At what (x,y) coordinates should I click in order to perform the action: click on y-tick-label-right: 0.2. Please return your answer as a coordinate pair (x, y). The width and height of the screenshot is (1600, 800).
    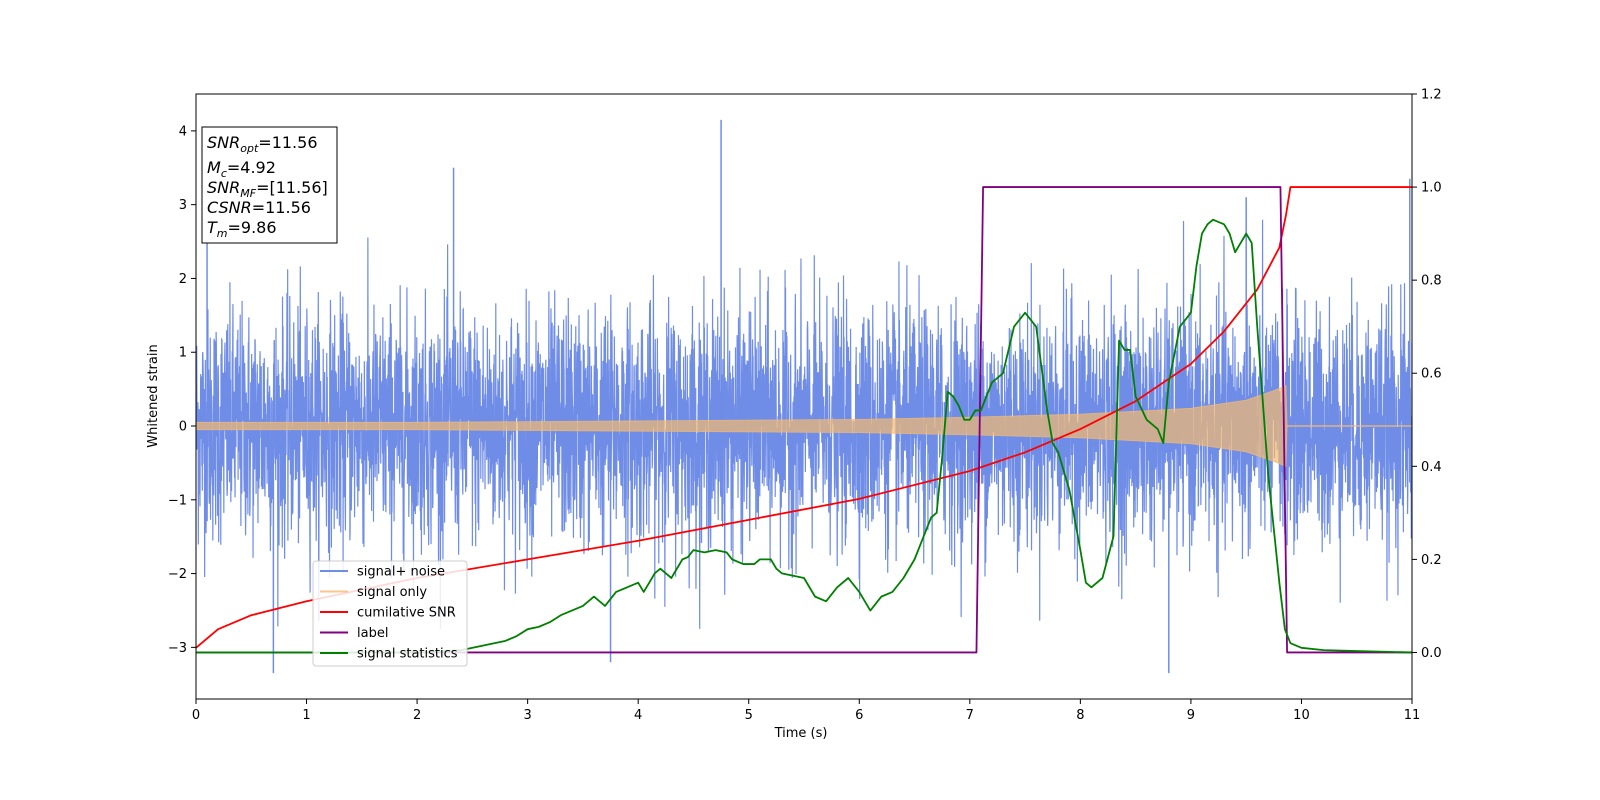
    Looking at the image, I should click on (1431, 560).